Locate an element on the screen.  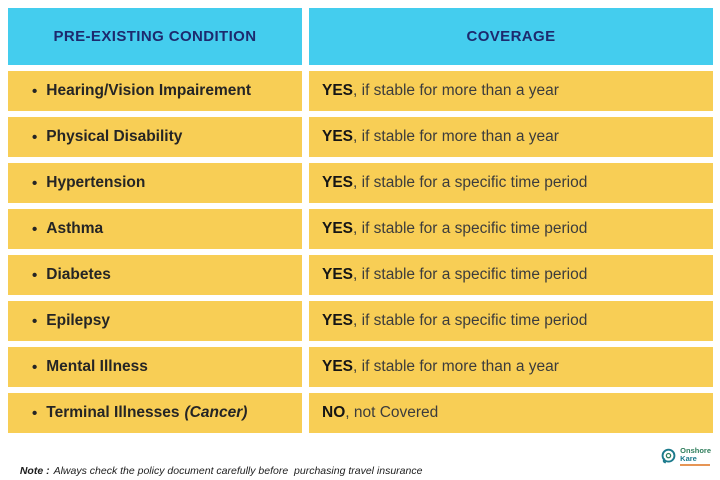
condition-label: Asthma is located at coordinates (75, 228).